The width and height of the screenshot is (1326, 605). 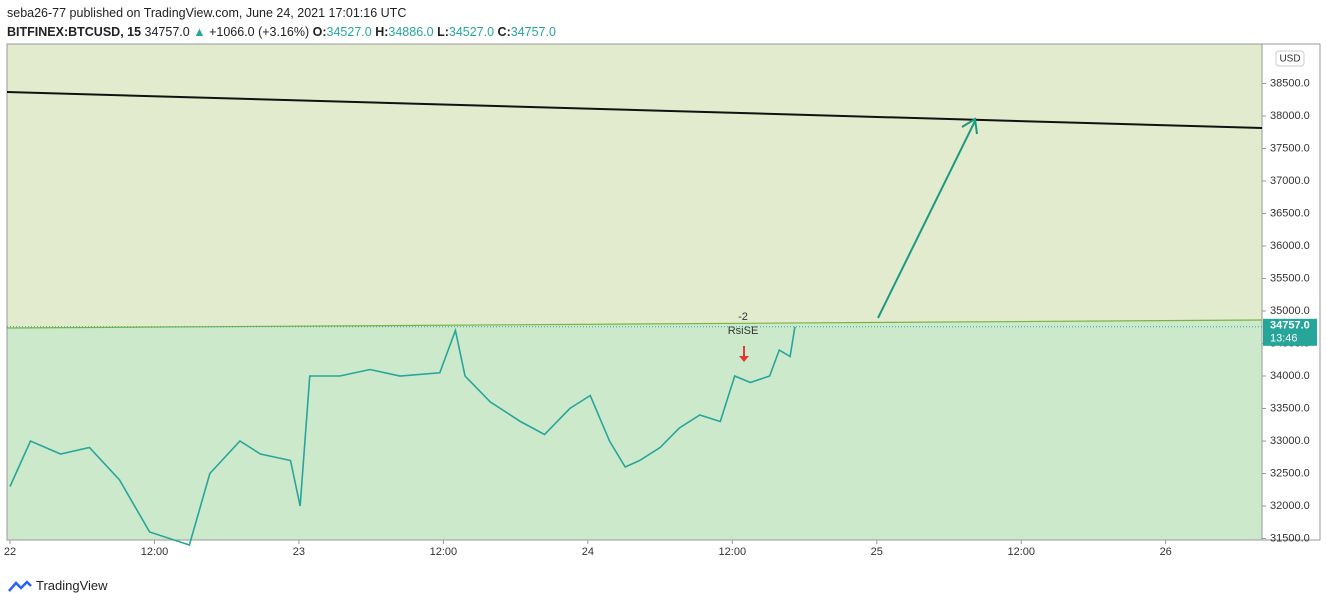 I want to click on footer: TradingView, so click(x=58, y=585).